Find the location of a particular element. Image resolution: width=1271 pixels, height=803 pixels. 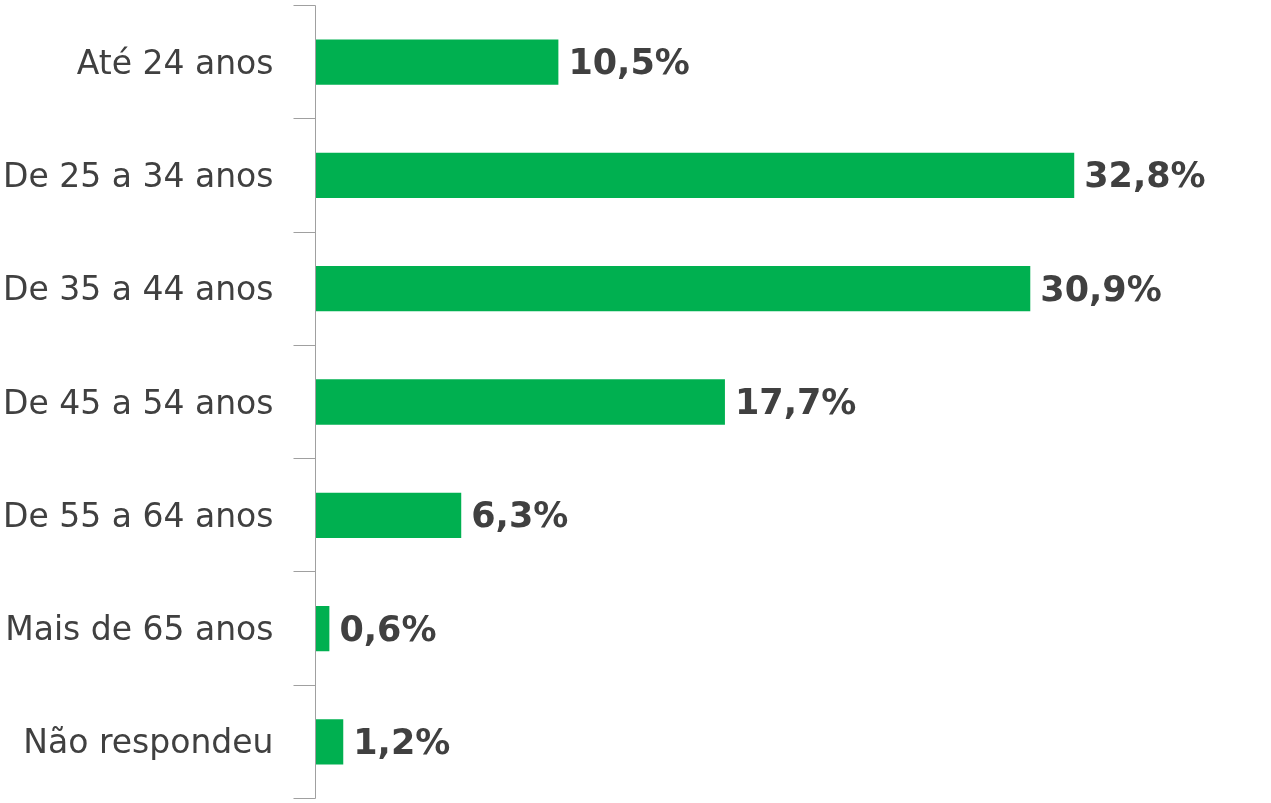

data-label: 10,5% is located at coordinates (629, 62).